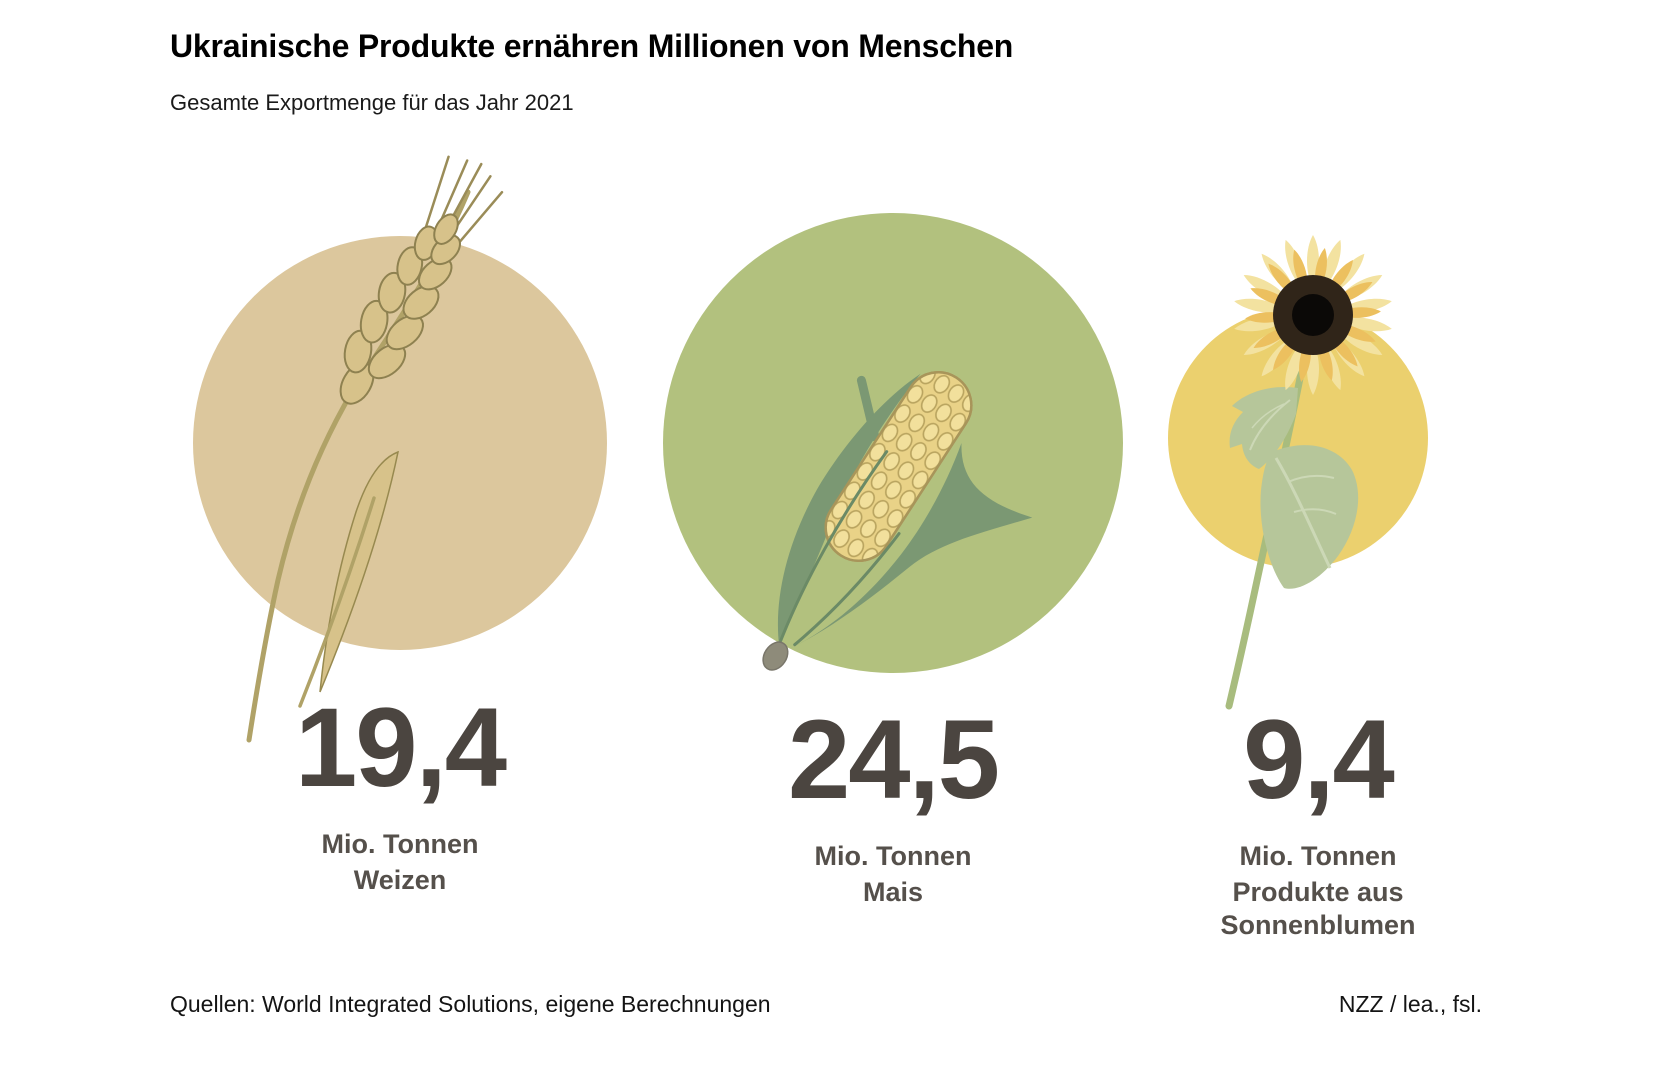 The height and width of the screenshot is (1073, 1668). I want to click on corn-product-line: Mais, so click(893, 892).